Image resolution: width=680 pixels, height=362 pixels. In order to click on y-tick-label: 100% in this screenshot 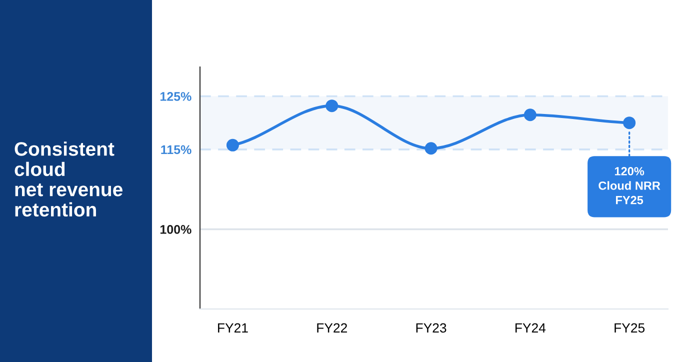, I will do `click(176, 229)`.